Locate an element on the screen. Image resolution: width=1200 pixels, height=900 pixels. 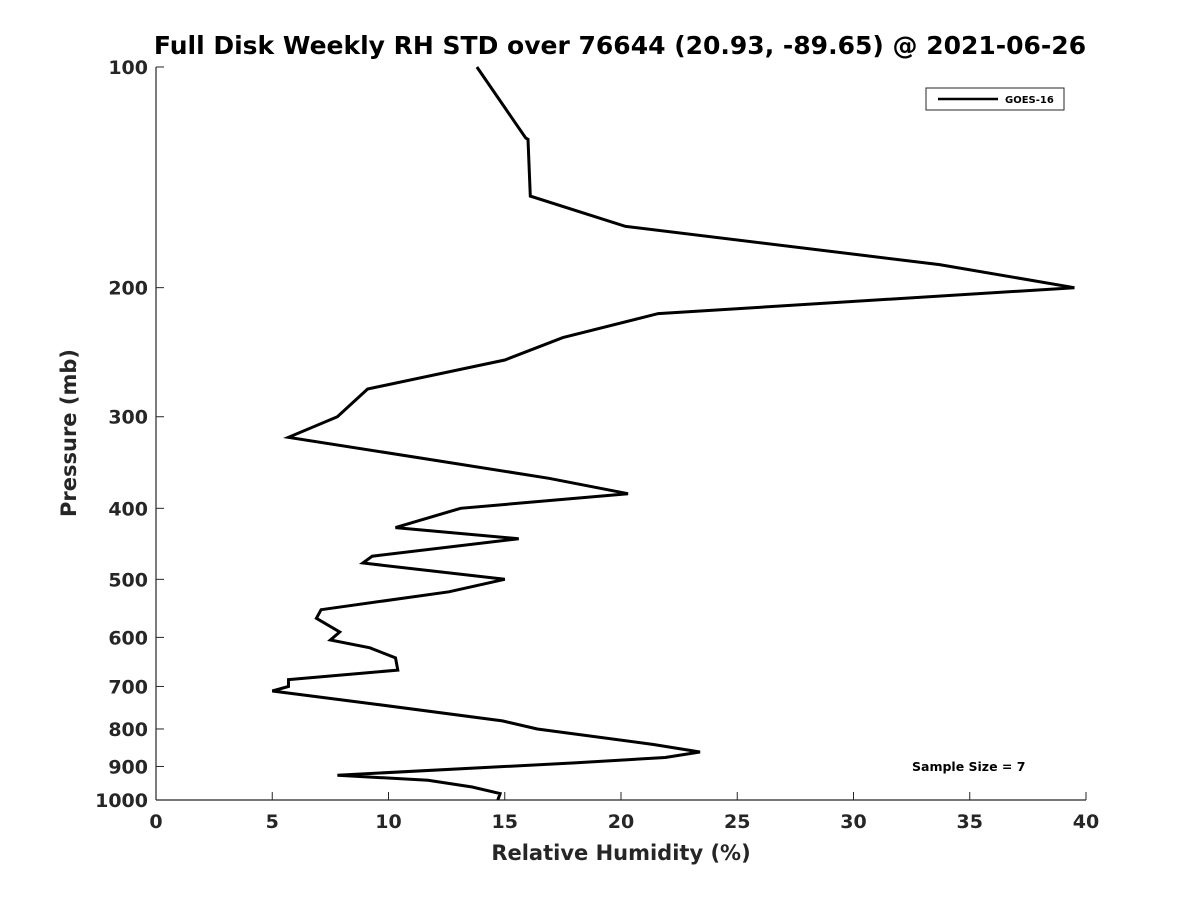
y-tick-label: 500 is located at coordinates (128, 580).